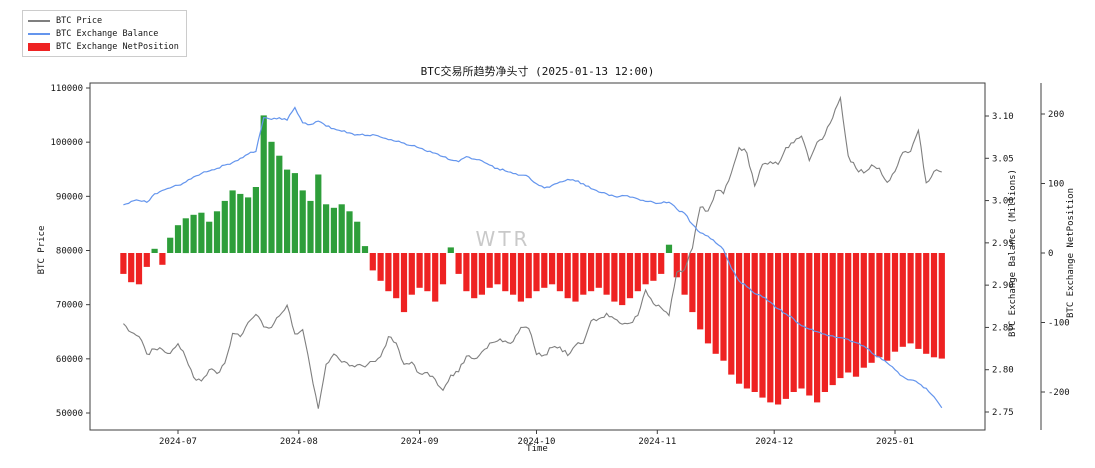 The height and width of the screenshot is (468, 1095). What do you see at coordinates (66, 89) in the screenshot?
I see `price-tick-label: 110000` at bounding box center [66, 89].